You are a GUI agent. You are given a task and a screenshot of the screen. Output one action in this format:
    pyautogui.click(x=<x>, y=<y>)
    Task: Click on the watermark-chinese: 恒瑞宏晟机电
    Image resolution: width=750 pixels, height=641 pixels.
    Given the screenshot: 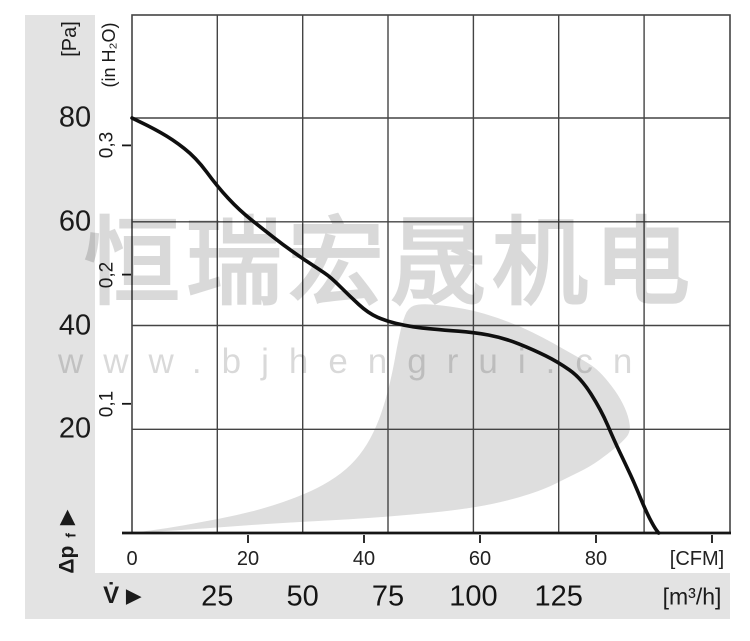 What is the action you would take?
    pyautogui.click(x=390, y=263)
    